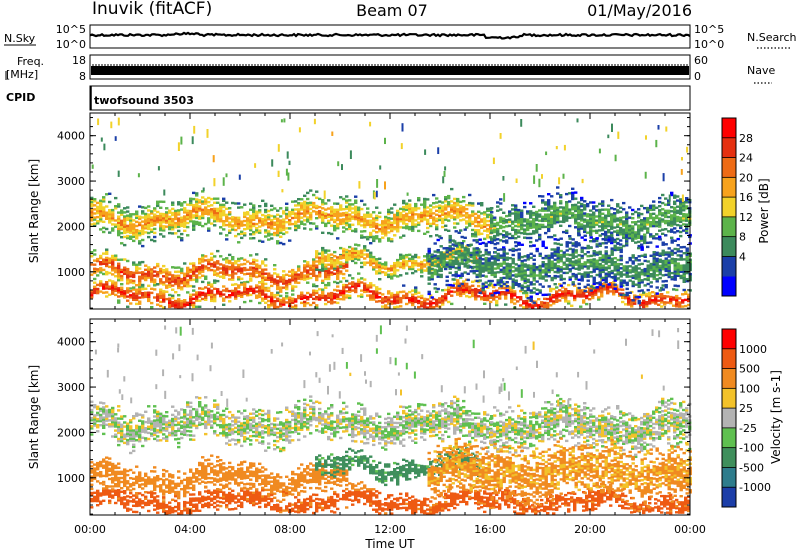 The height and width of the screenshot is (554, 800). I want to click on station-title: Inuvik (fitACF), so click(152, 9).